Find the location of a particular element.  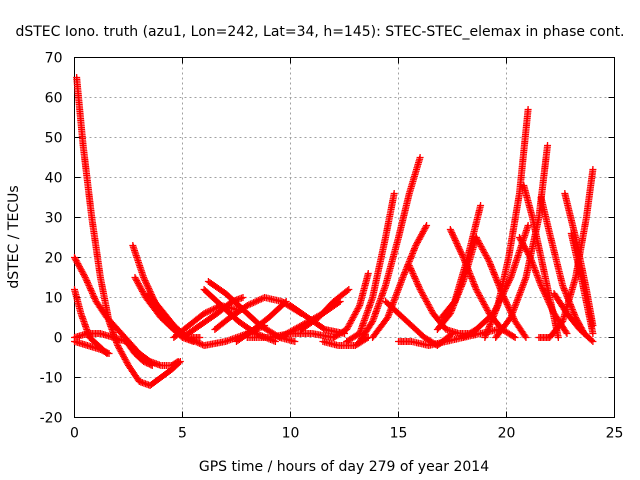

y-tick-label: -10 is located at coordinates (51, 379).